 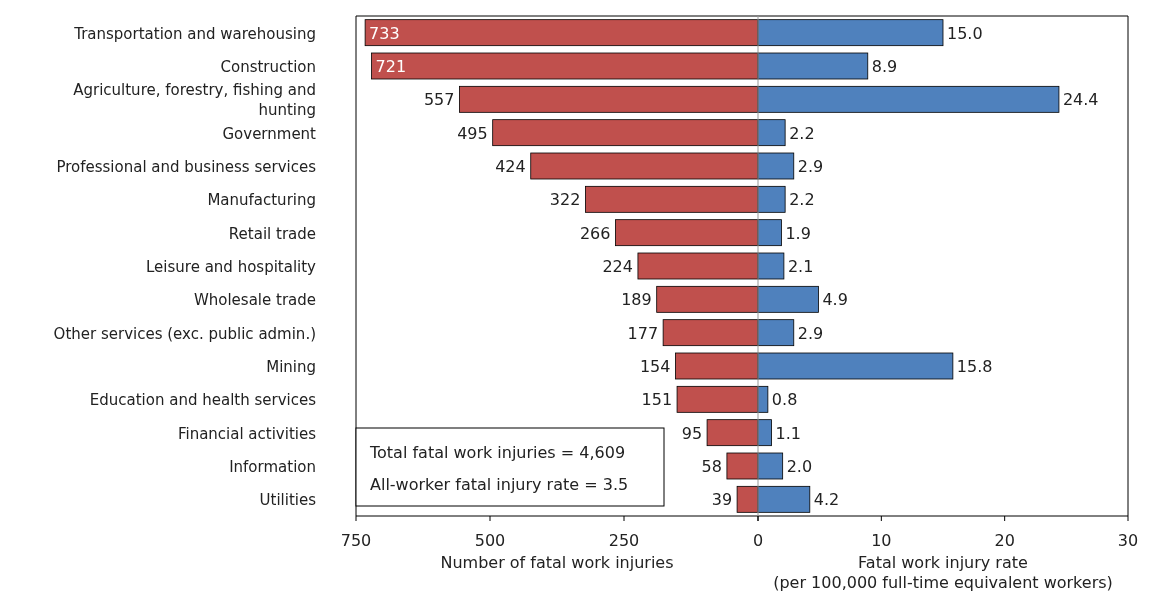 I want to click on y-tick-label: Professional and business services, so click(x=186, y=167).